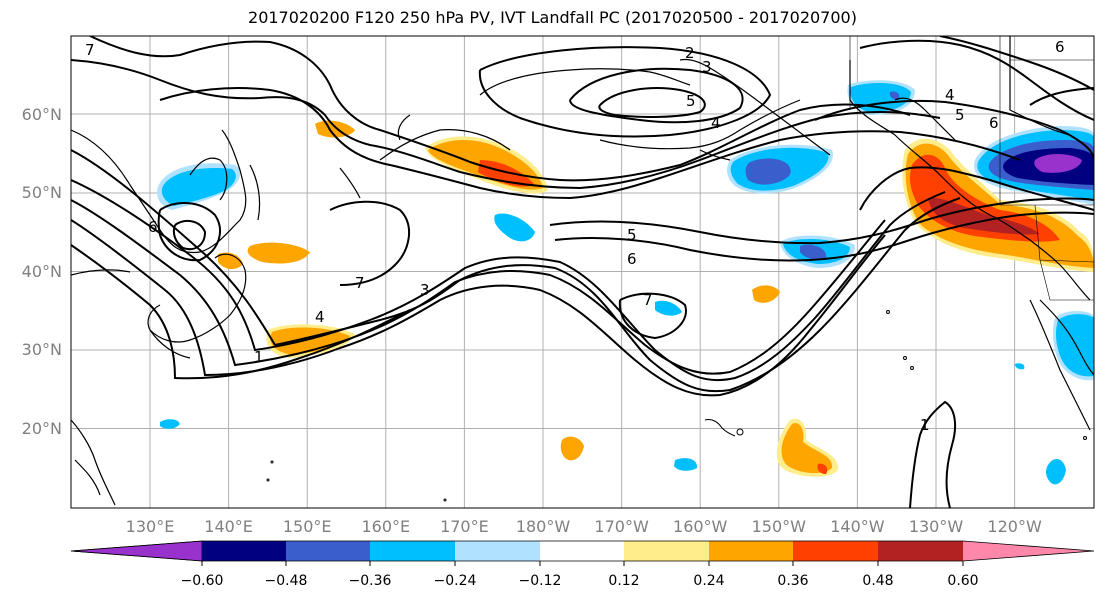 The height and width of the screenshot is (601, 1105). I want to click on longitude-label: 130°E, so click(150, 526).